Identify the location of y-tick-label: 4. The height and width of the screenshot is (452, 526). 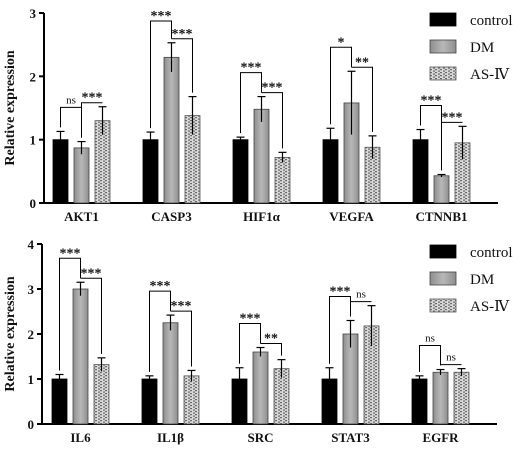
(31, 244).